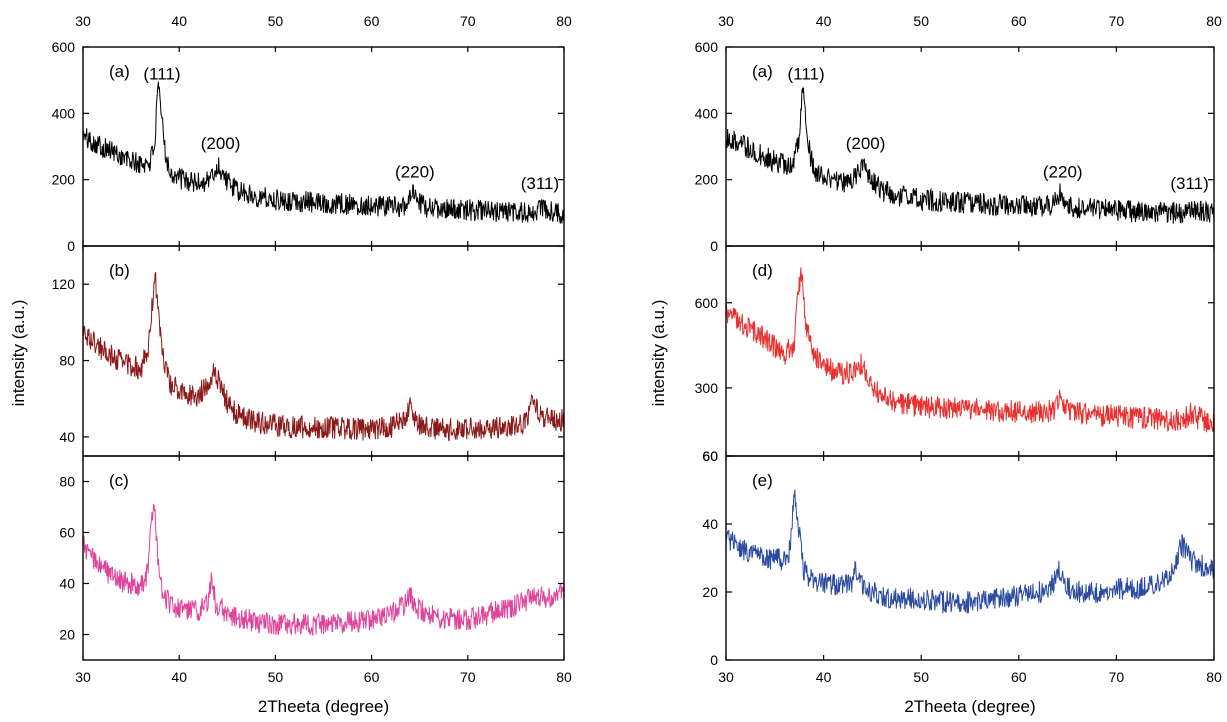 The height and width of the screenshot is (722, 1227). I want to click on panel-label: (b), so click(119, 270).